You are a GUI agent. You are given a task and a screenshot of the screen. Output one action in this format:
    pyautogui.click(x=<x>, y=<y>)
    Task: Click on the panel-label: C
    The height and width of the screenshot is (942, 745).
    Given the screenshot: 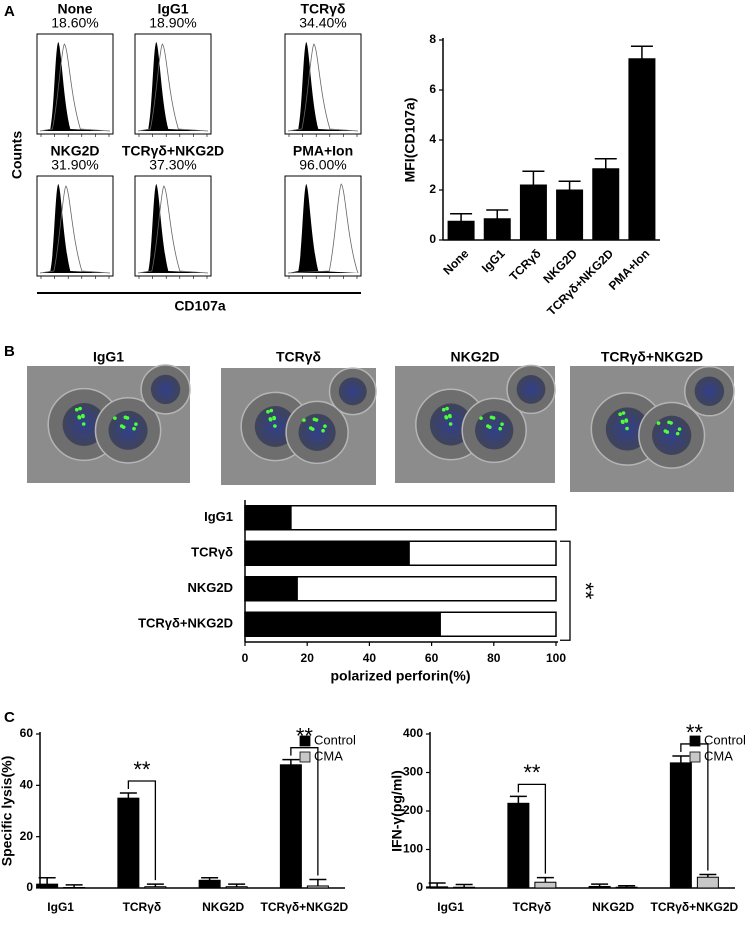 What is the action you would take?
    pyautogui.click(x=9, y=717)
    